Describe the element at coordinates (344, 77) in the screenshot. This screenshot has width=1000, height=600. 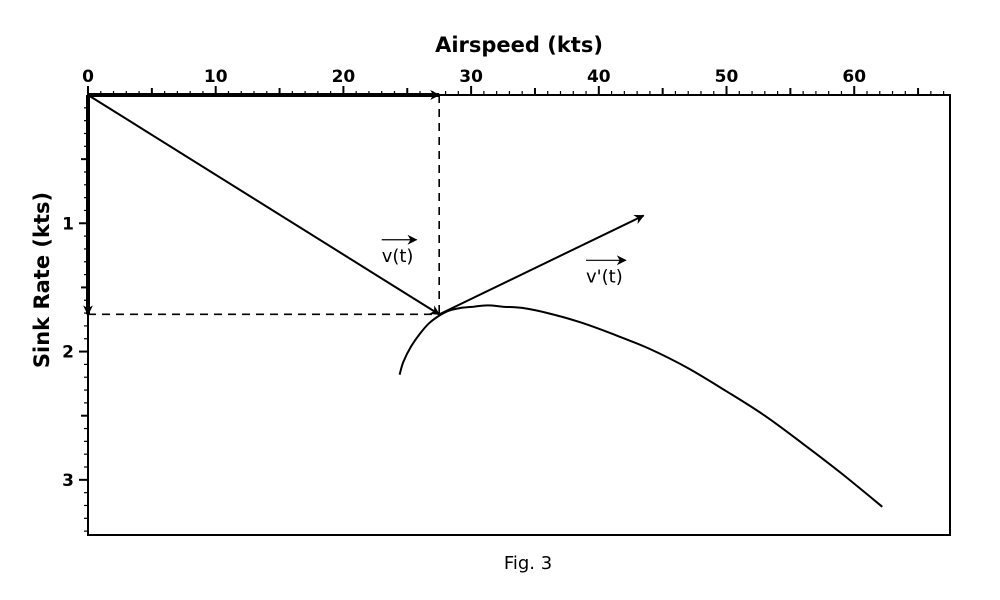
I see `x-tick-label: 20` at that location.